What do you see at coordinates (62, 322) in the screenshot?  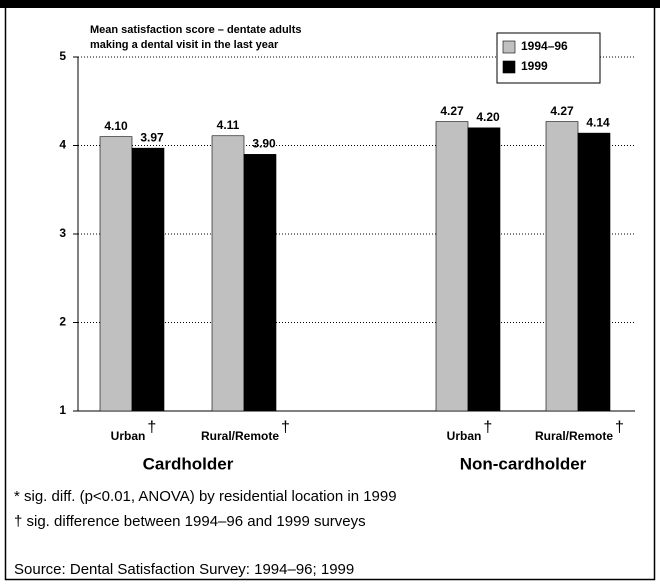 I see `y-tick-label: 2` at bounding box center [62, 322].